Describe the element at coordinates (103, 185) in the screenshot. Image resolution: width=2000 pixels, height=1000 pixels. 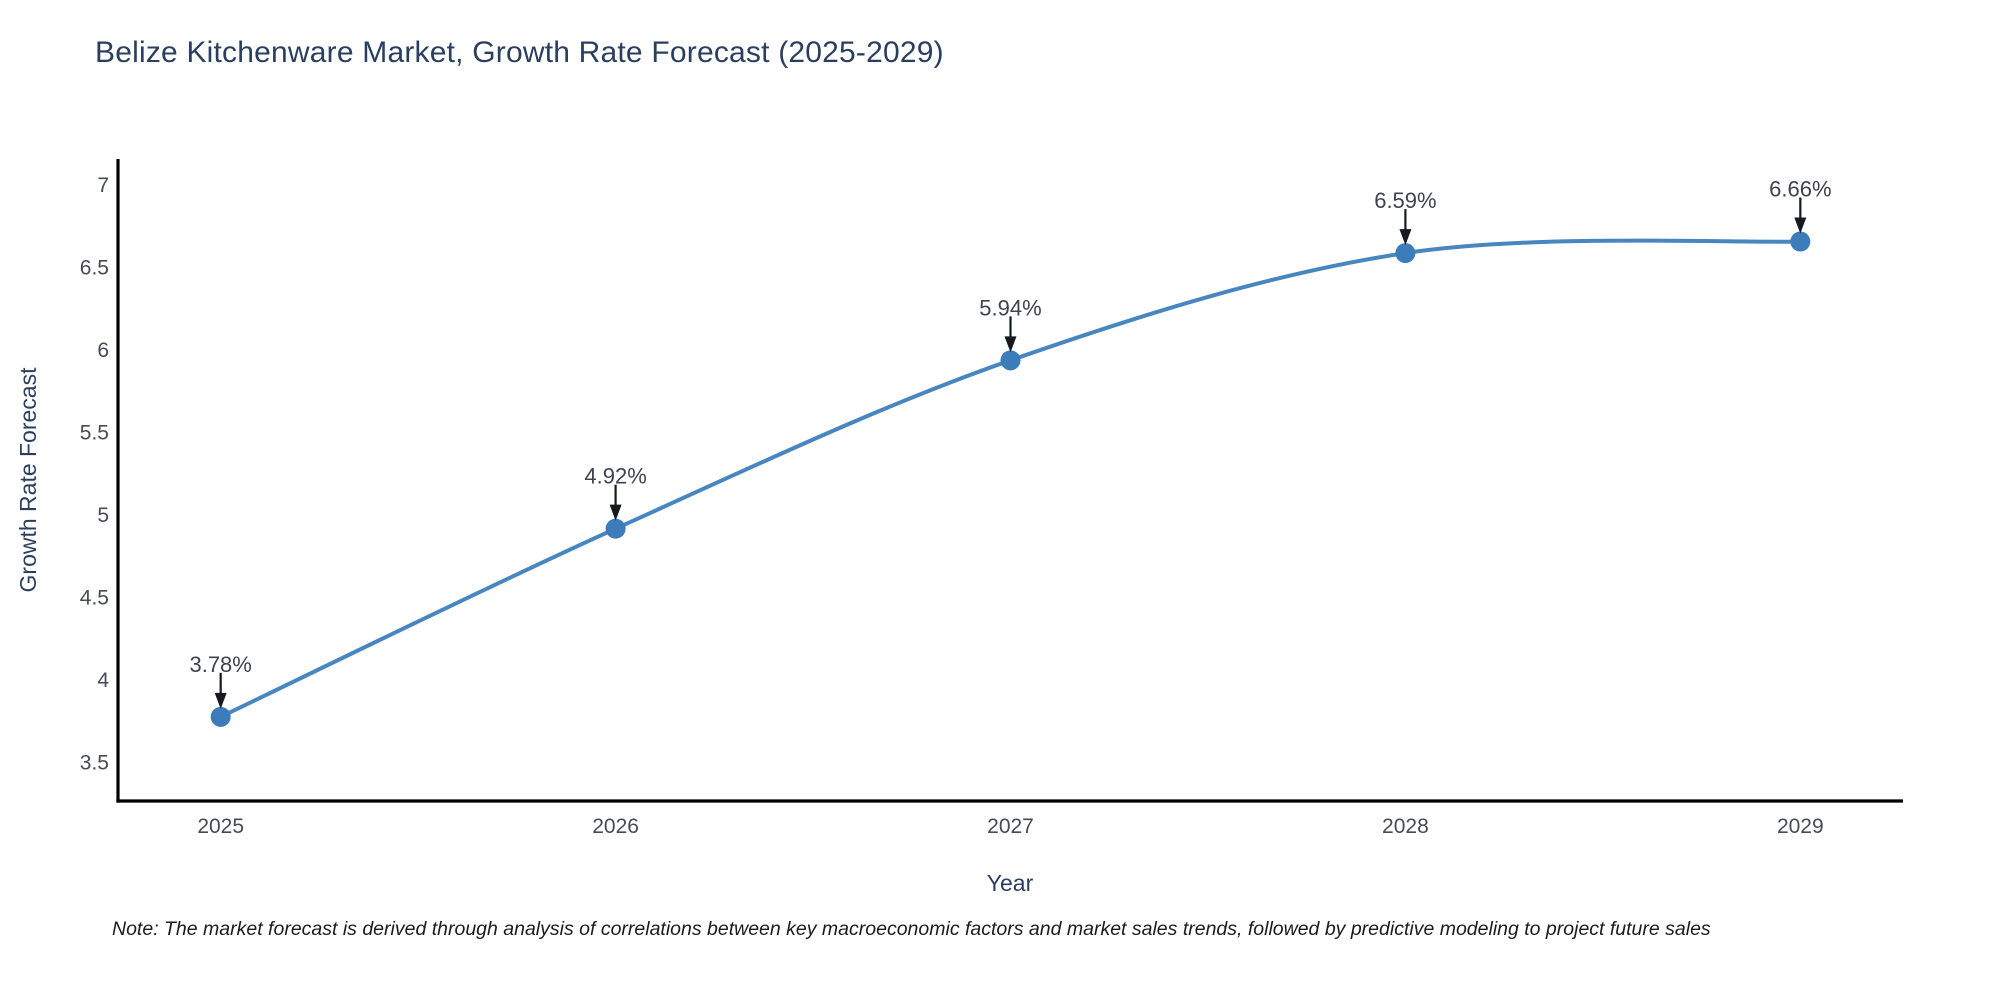
I see `y-tick-label: 7` at that location.